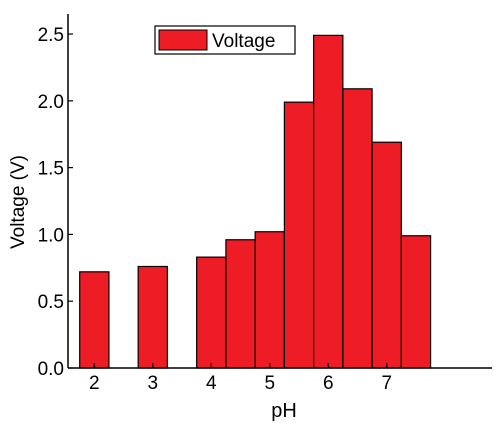 Image resolution: width=500 pixels, height=429 pixels. Describe the element at coordinates (51, 235) in the screenshot. I see `y-tick-label: 1.0` at that location.